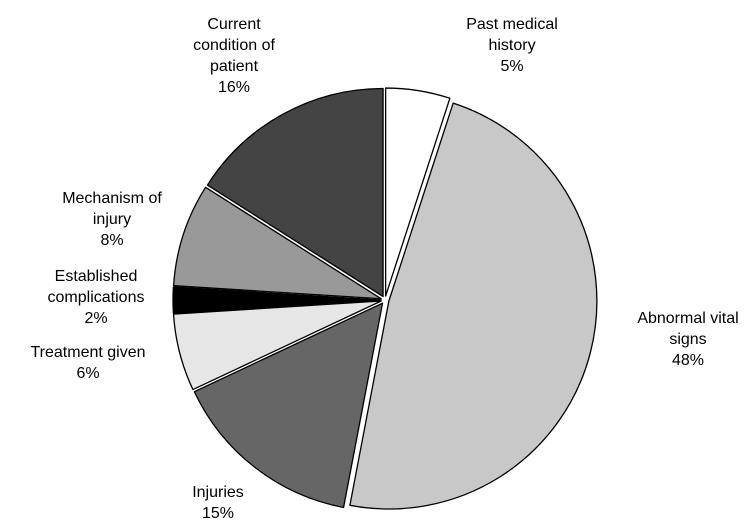  I want to click on slice-label: Abnormal vital signs 48%, so click(684, 339).